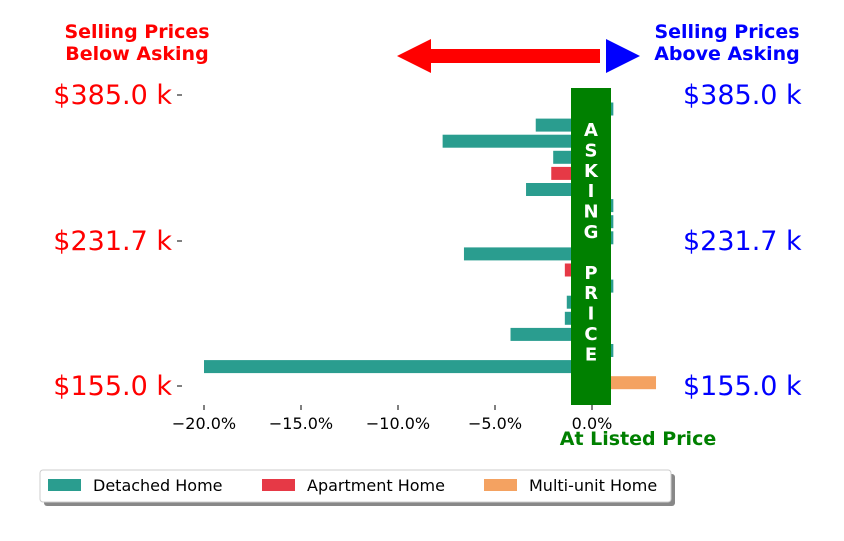  Describe the element at coordinates (136, 32) in the screenshot. I see `below-asking-title-line1: Selling Prices` at that location.